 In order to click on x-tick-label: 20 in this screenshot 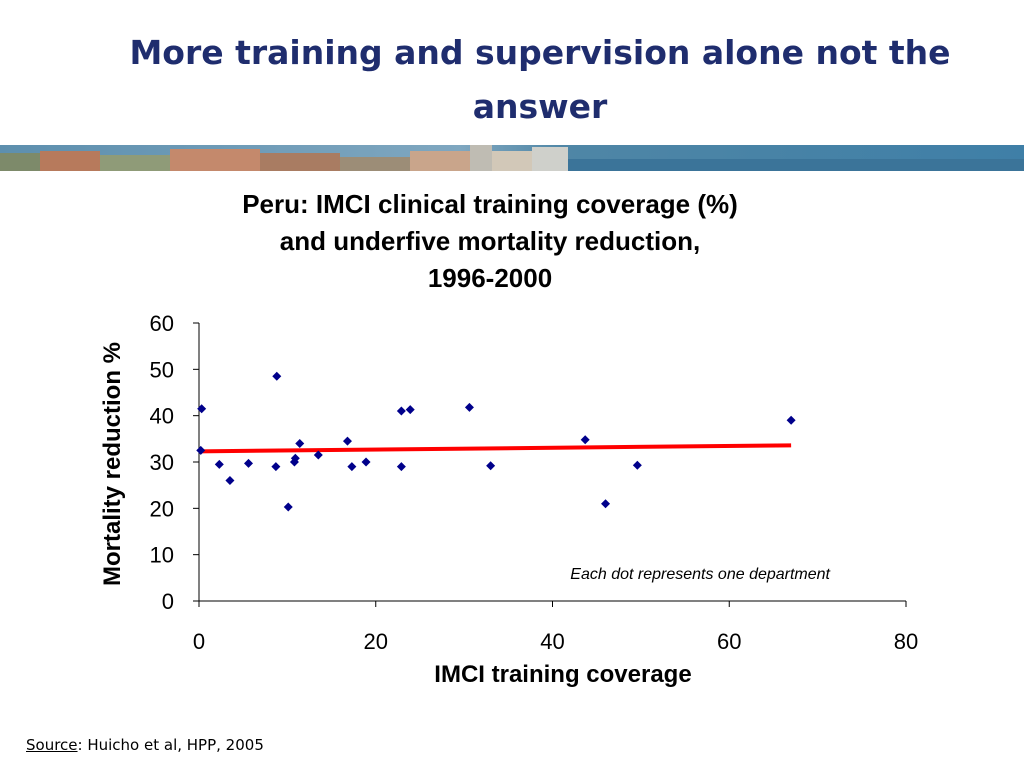, I will do `click(376, 641)`.